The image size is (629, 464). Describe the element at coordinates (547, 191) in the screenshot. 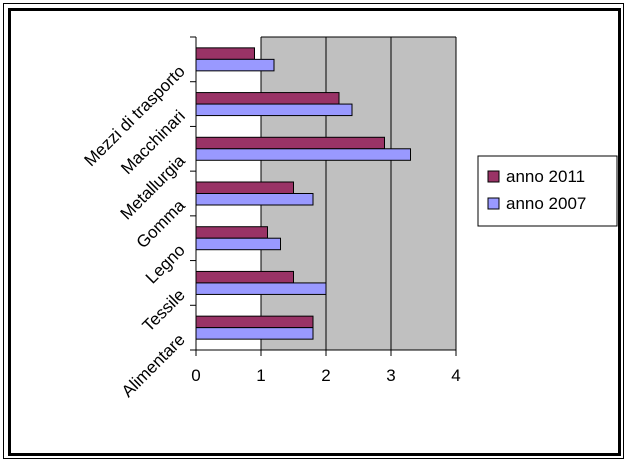

I see `legend-box` at that location.